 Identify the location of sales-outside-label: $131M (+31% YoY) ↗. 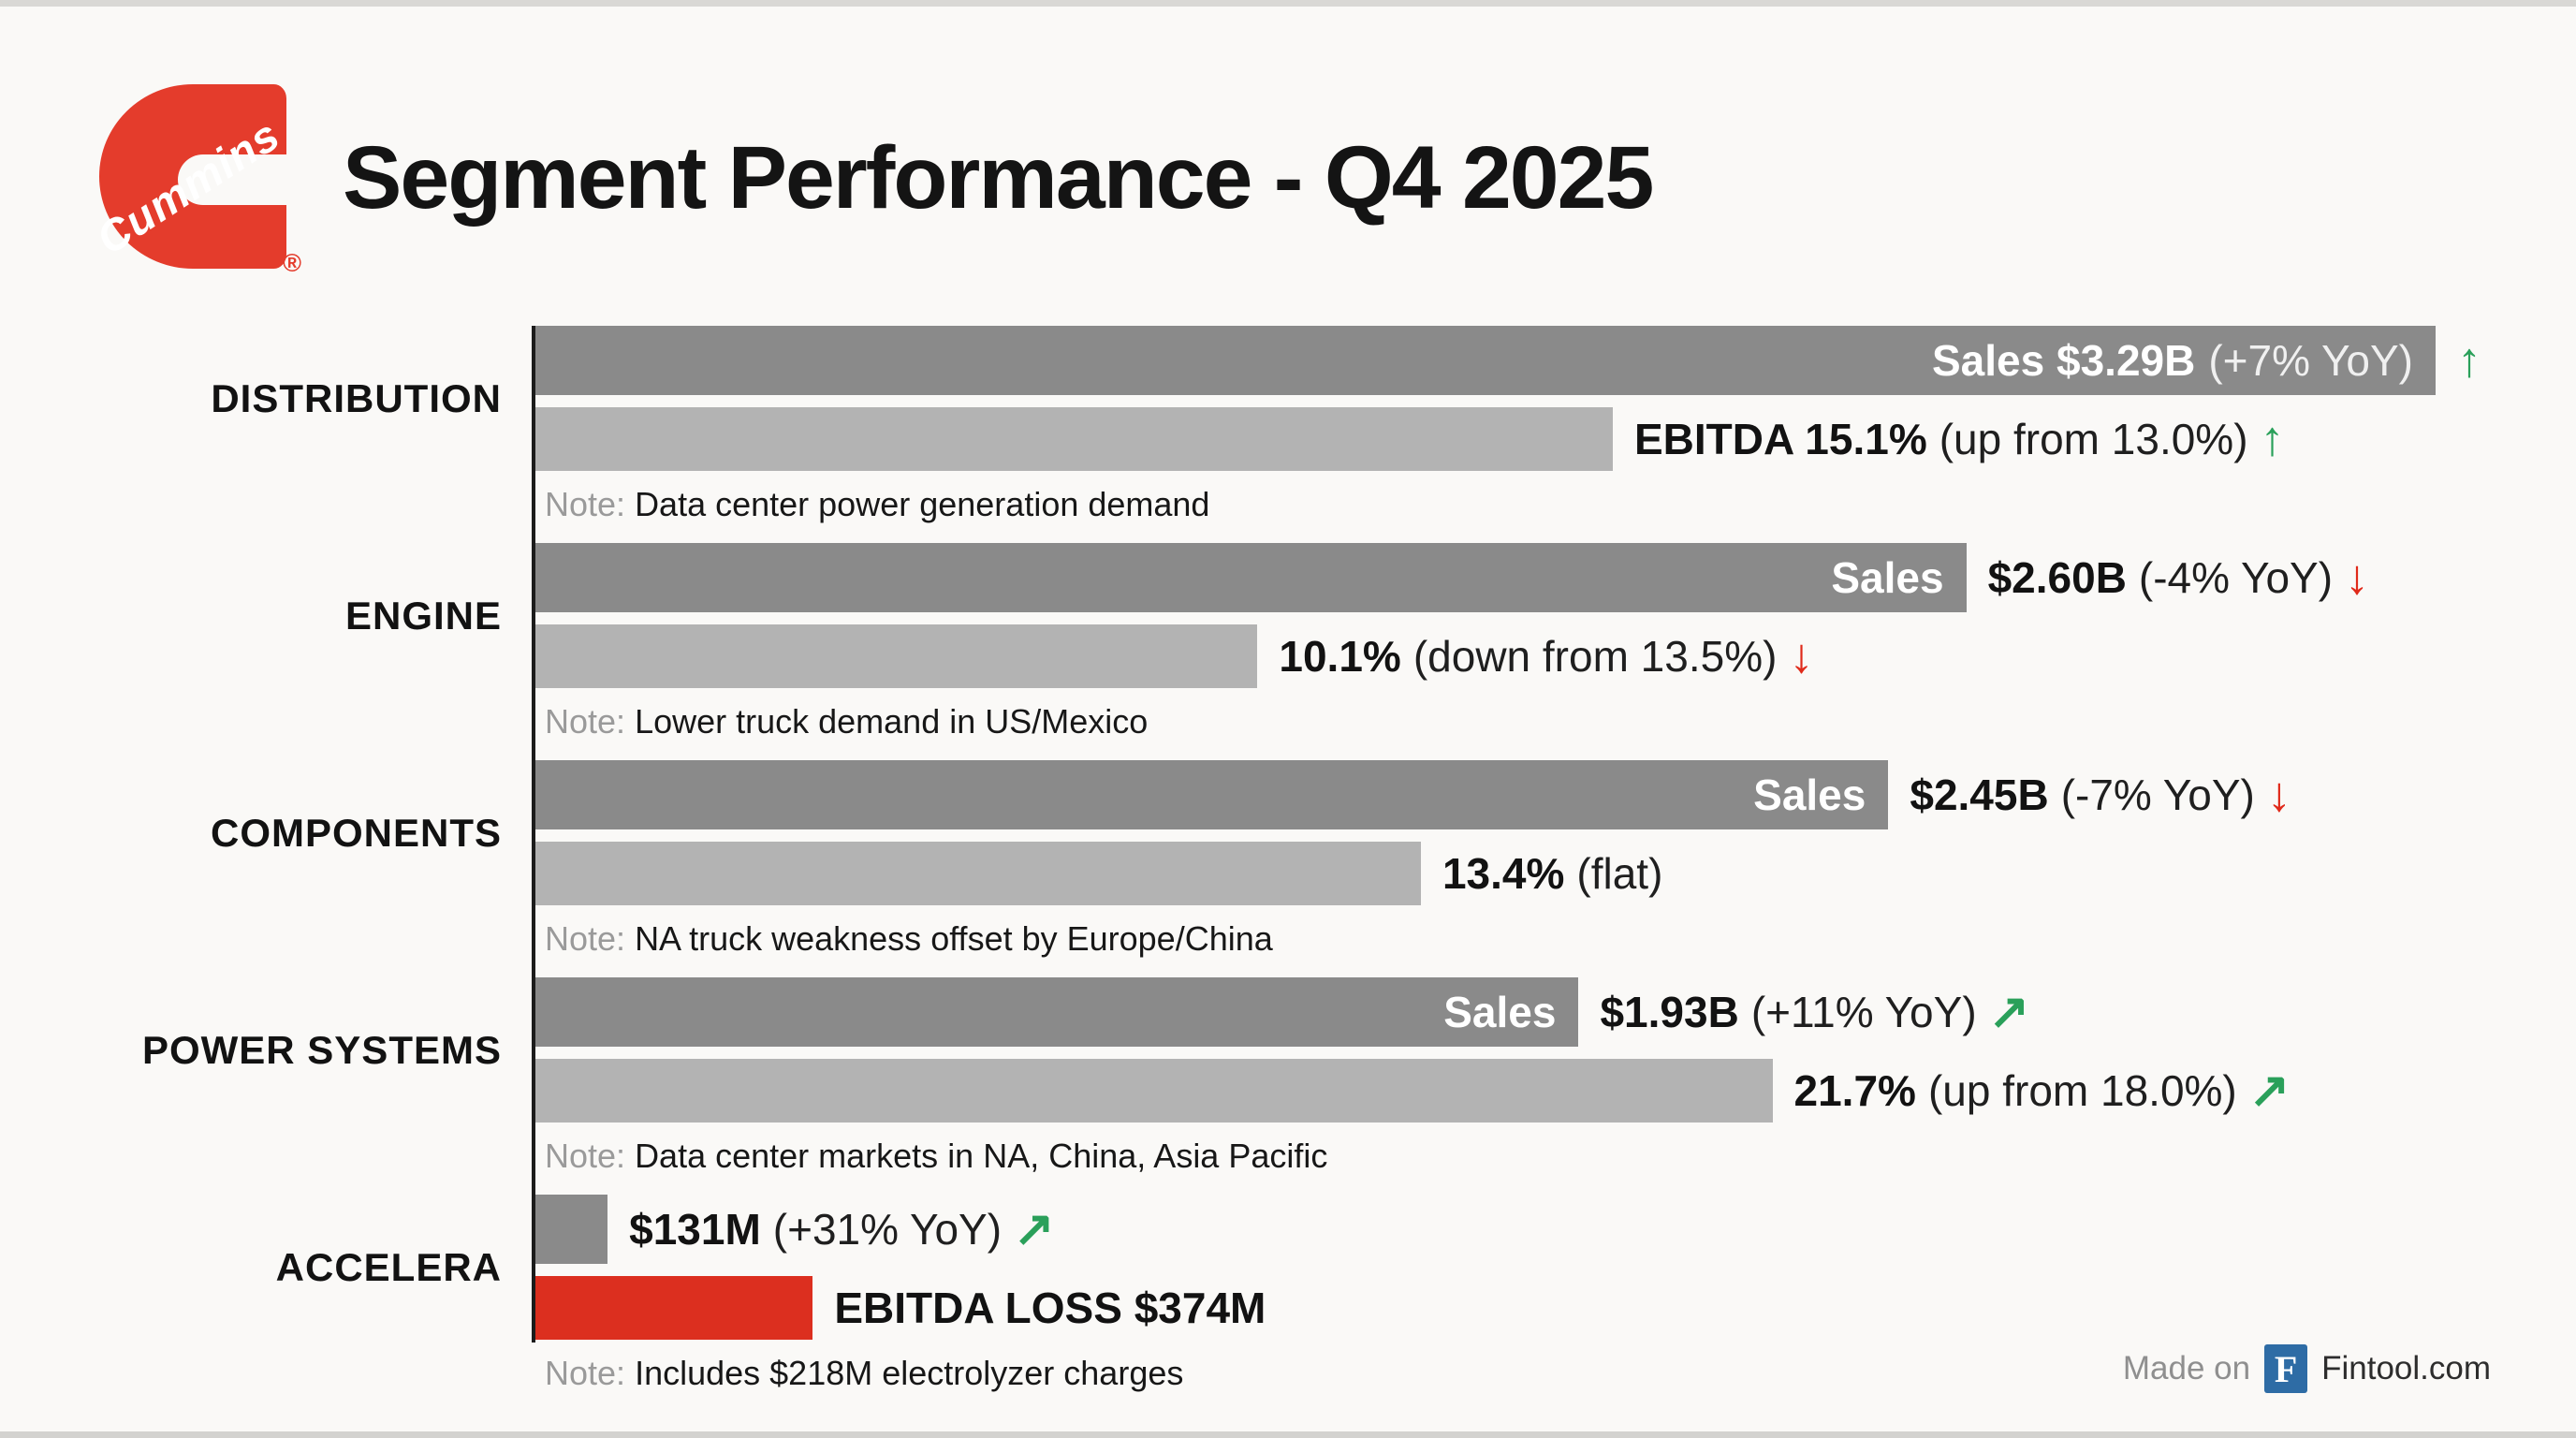
(841, 1229).